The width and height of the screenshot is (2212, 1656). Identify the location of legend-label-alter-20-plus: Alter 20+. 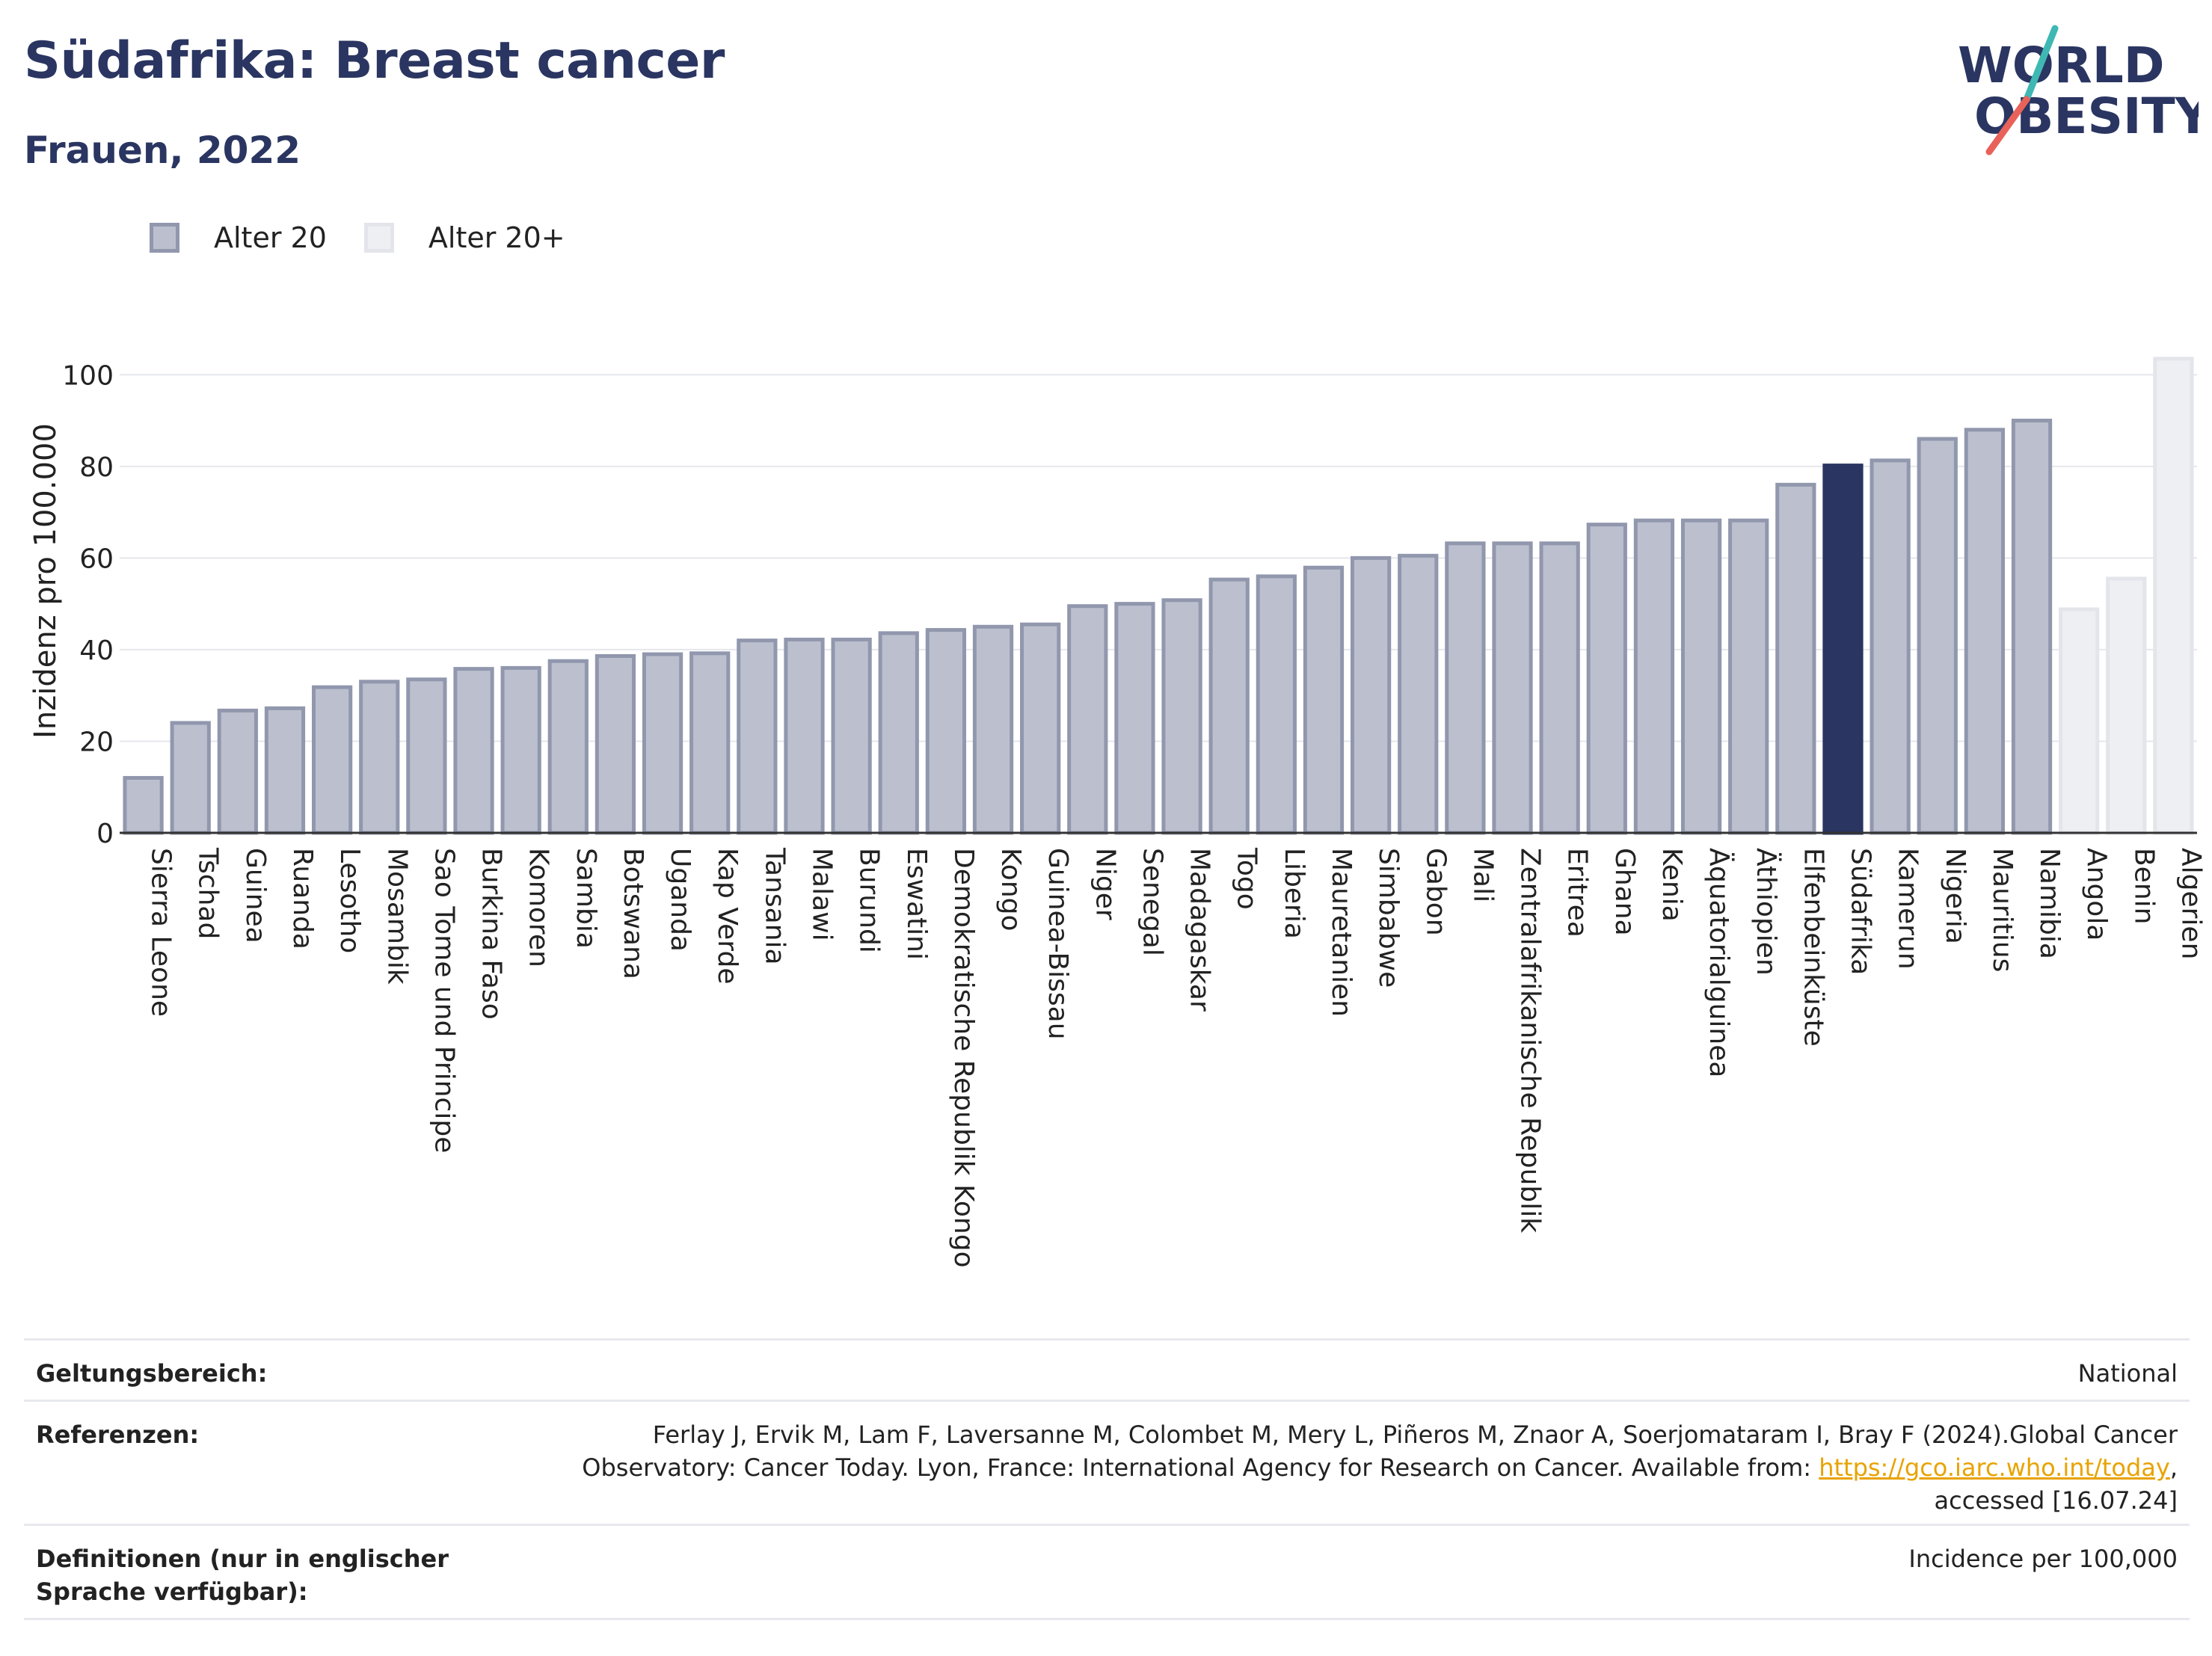
(496, 237).